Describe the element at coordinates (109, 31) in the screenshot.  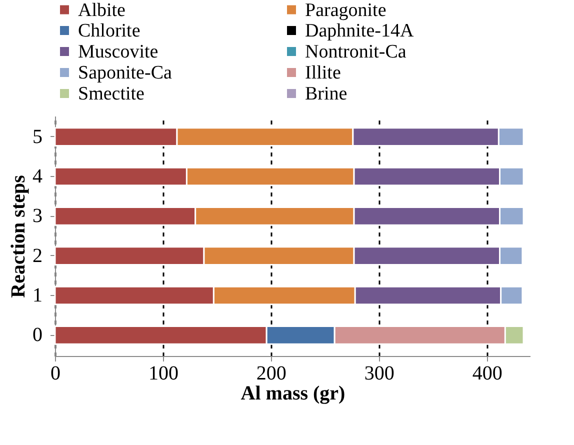
I see `legend-label: Chlorite` at that location.